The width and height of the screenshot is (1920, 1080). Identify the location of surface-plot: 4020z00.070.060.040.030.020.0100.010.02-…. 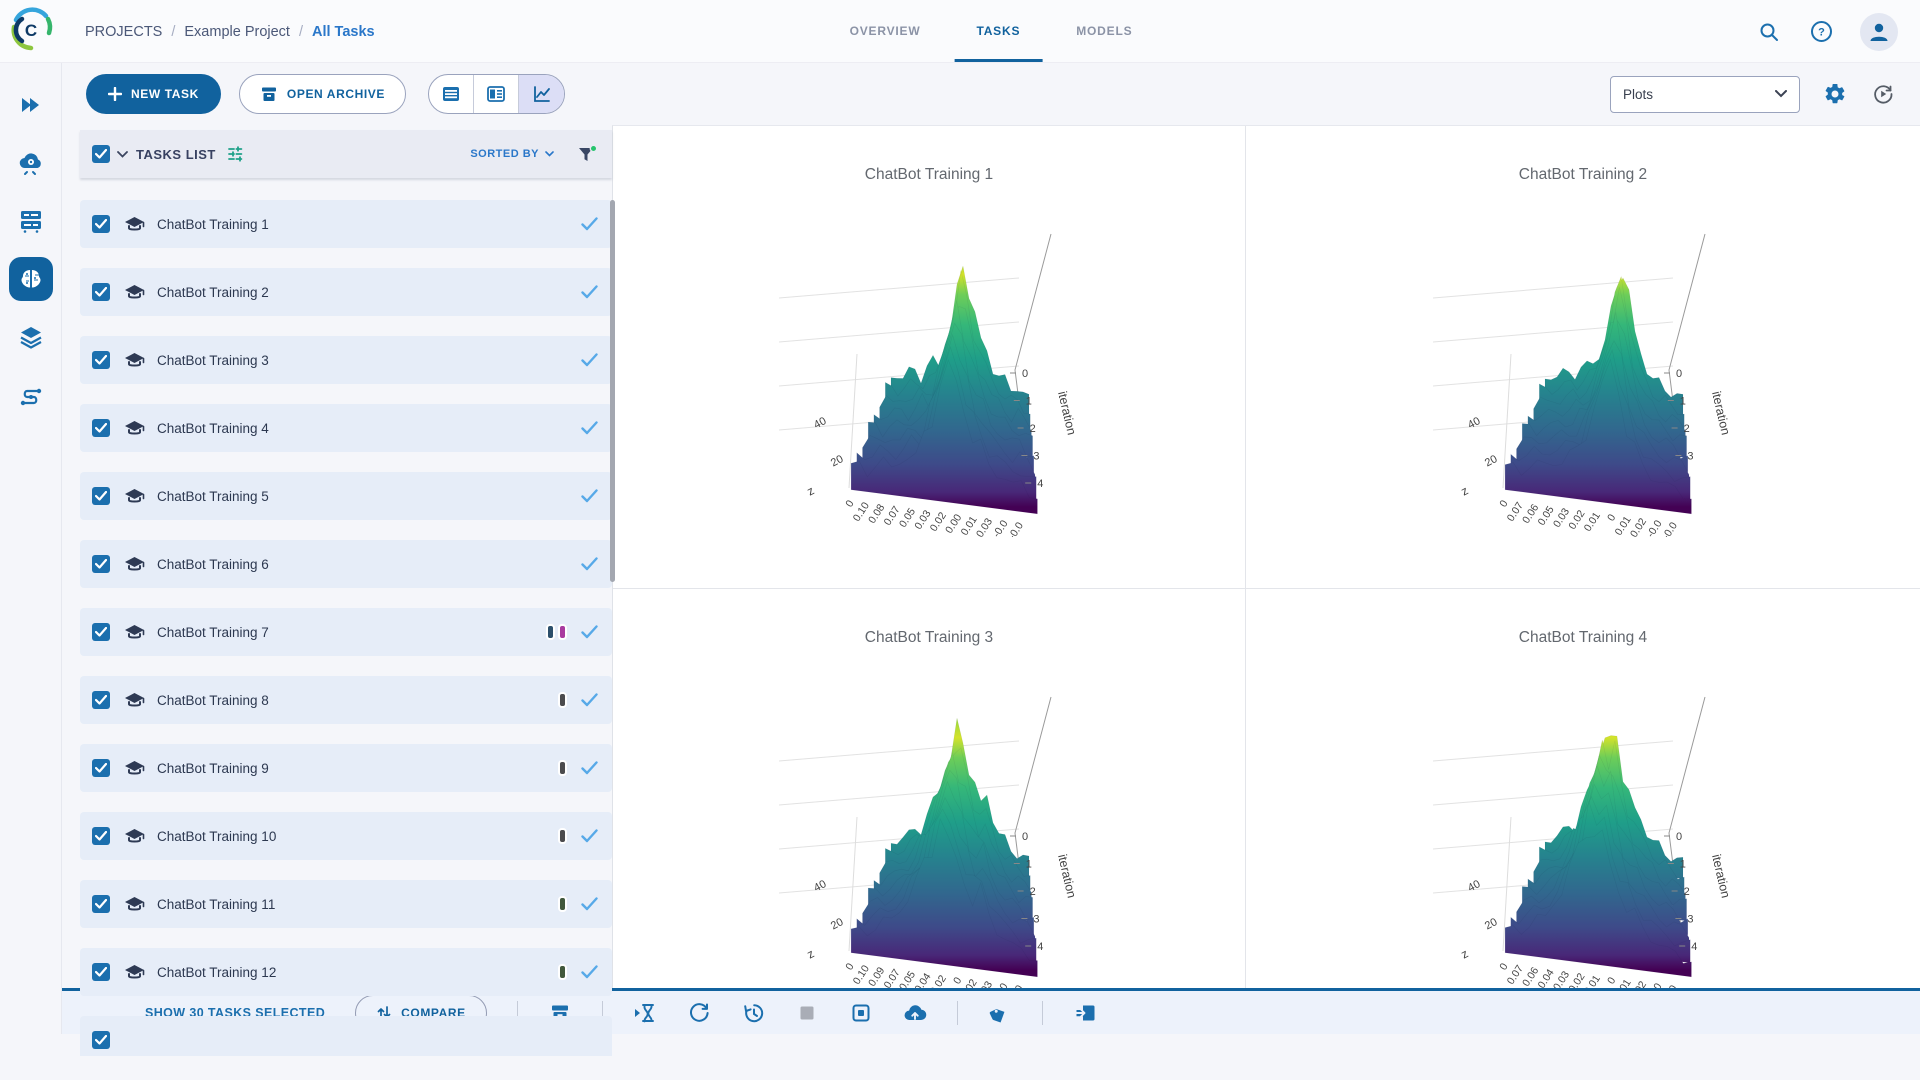
(1583, 826).